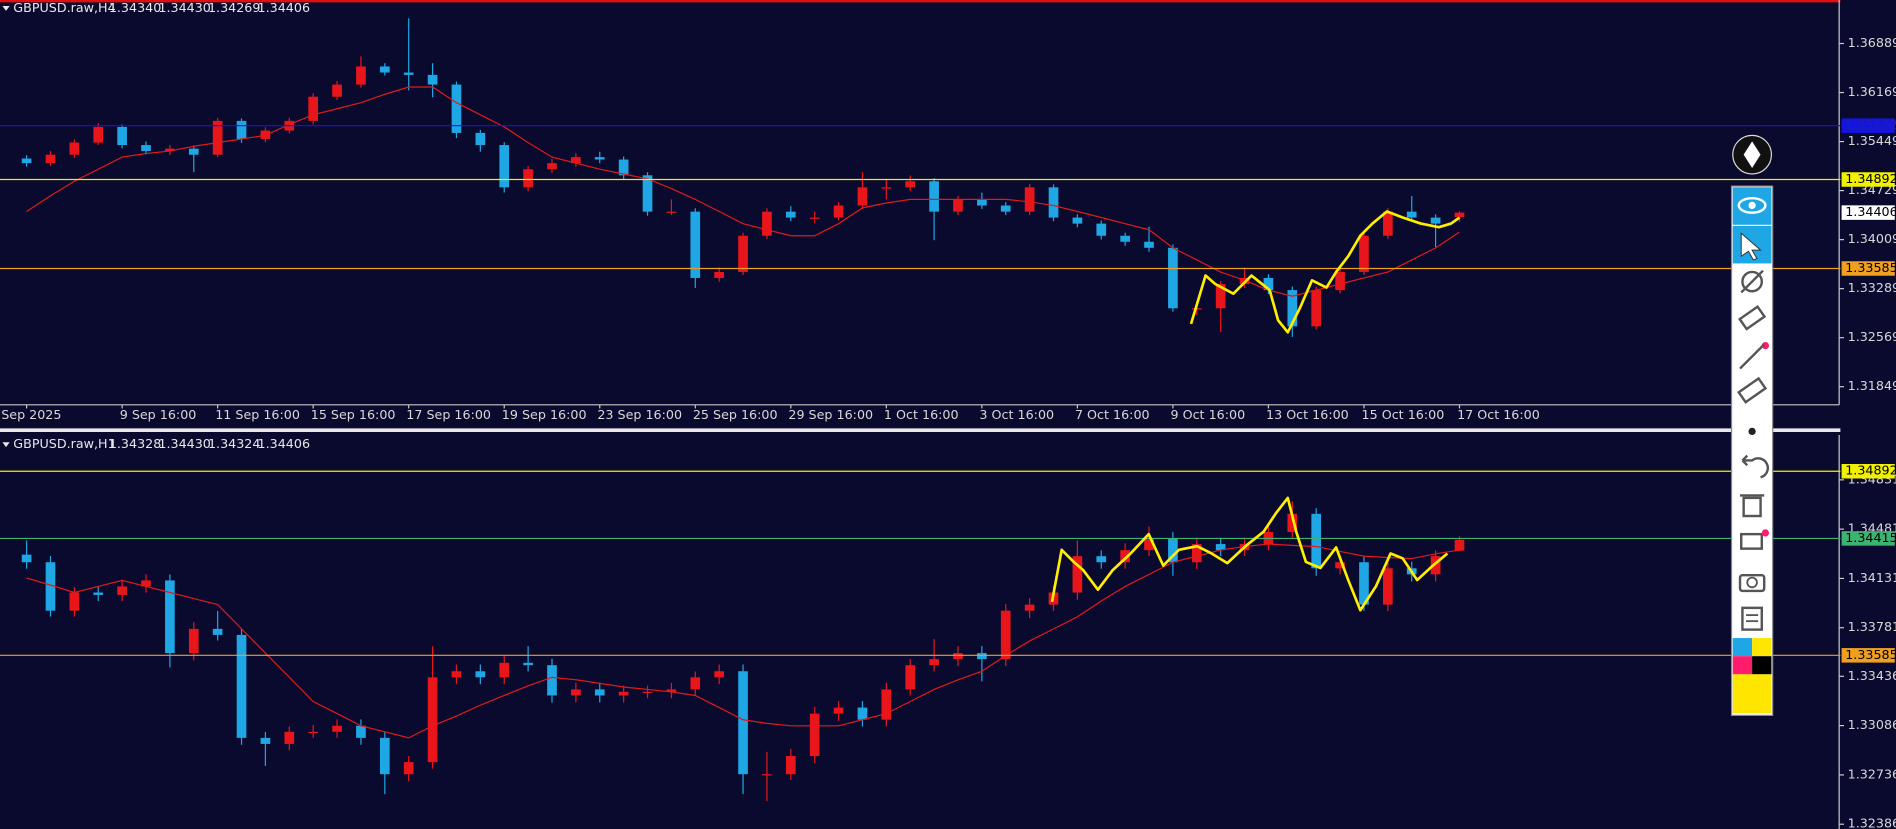 The height and width of the screenshot is (829, 1896). I want to click on delete-button, so click(1752, 507).